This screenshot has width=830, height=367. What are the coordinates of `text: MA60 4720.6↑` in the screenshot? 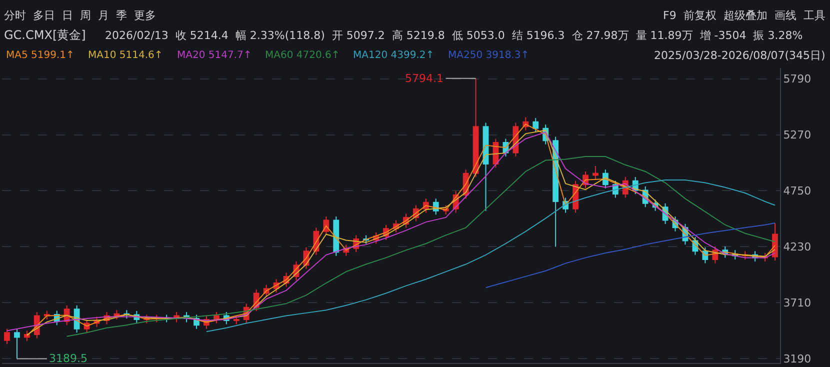 It's located at (302, 55).